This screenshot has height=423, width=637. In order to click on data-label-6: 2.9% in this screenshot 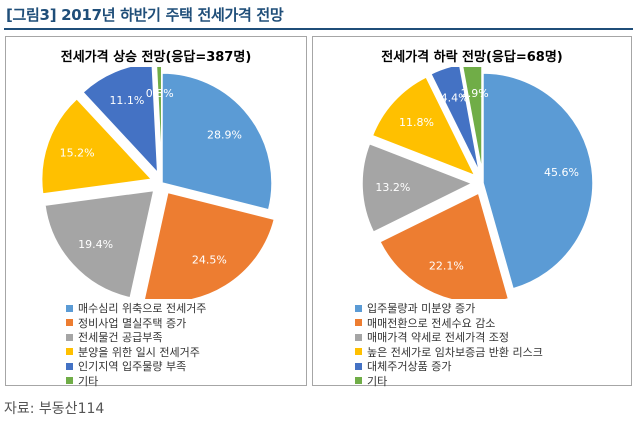, I will do `click(475, 93)`.